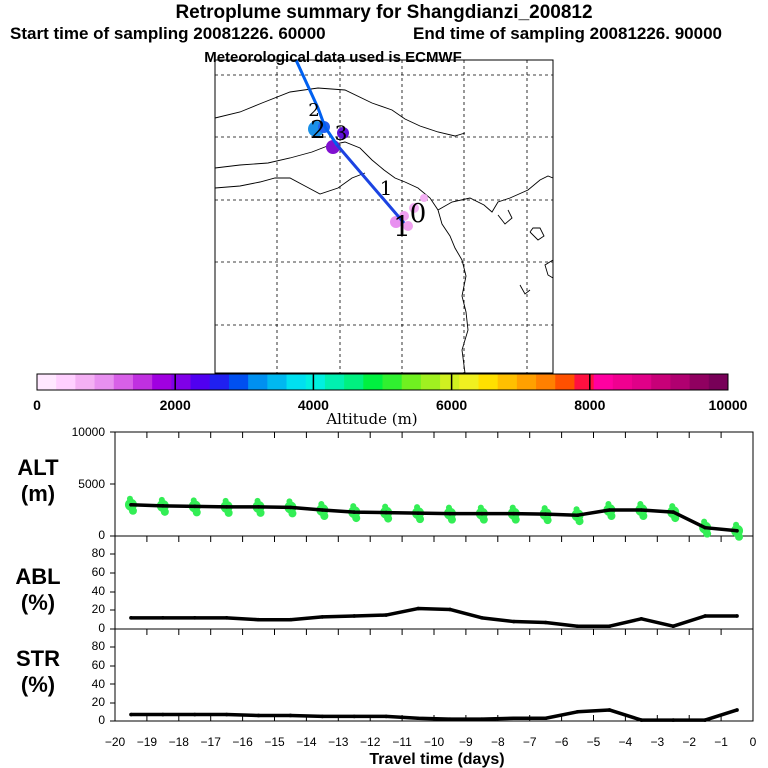  Describe the element at coordinates (434, 715) in the screenshot. I see `str-series-line` at that location.